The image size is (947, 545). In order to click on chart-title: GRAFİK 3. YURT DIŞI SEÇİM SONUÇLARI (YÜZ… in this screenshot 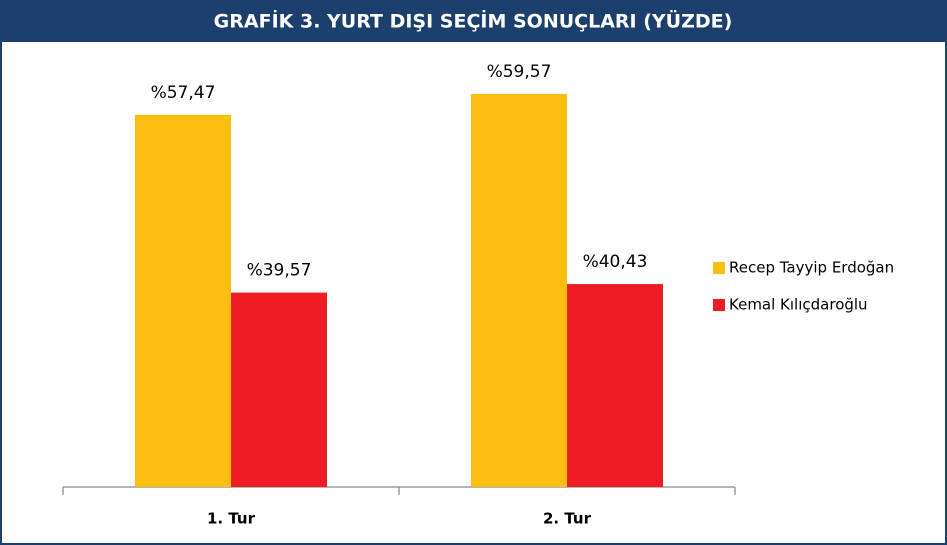, I will do `click(473, 21)`.